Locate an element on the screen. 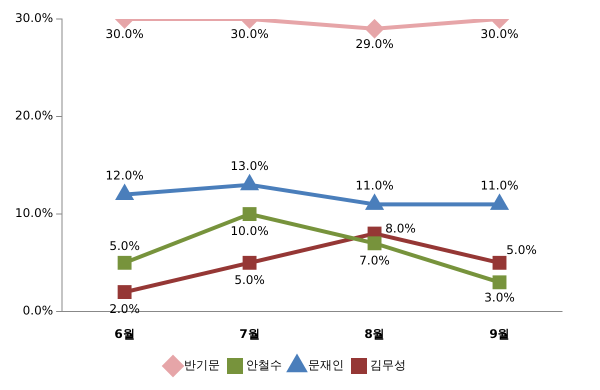 This screenshot has height=390, width=600. data-label: 3.0% is located at coordinates (499, 297).